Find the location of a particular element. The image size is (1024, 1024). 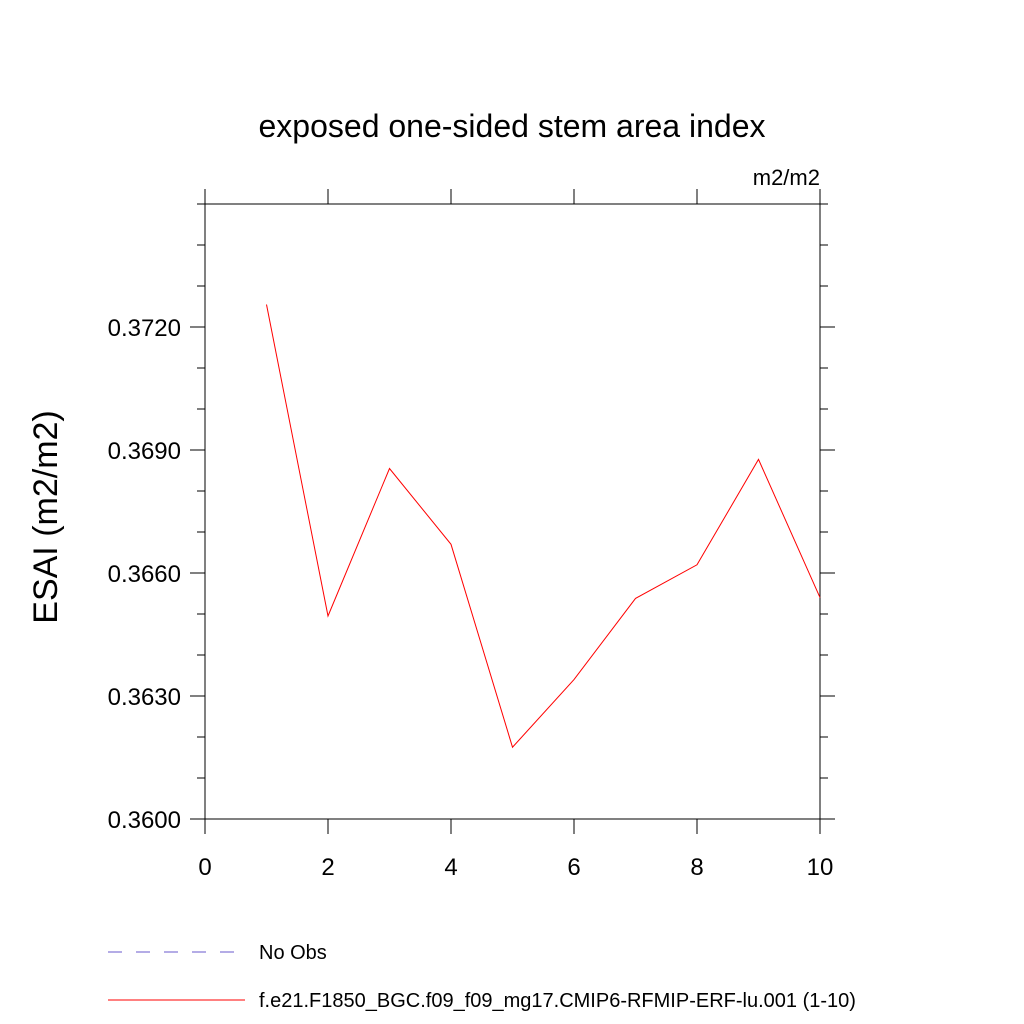

x-tick-label: 2 is located at coordinates (327, 867).